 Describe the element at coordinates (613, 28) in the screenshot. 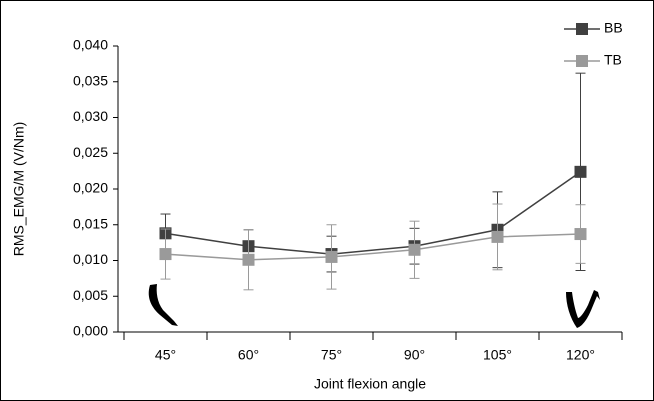

I see `legend-label: BB` at that location.